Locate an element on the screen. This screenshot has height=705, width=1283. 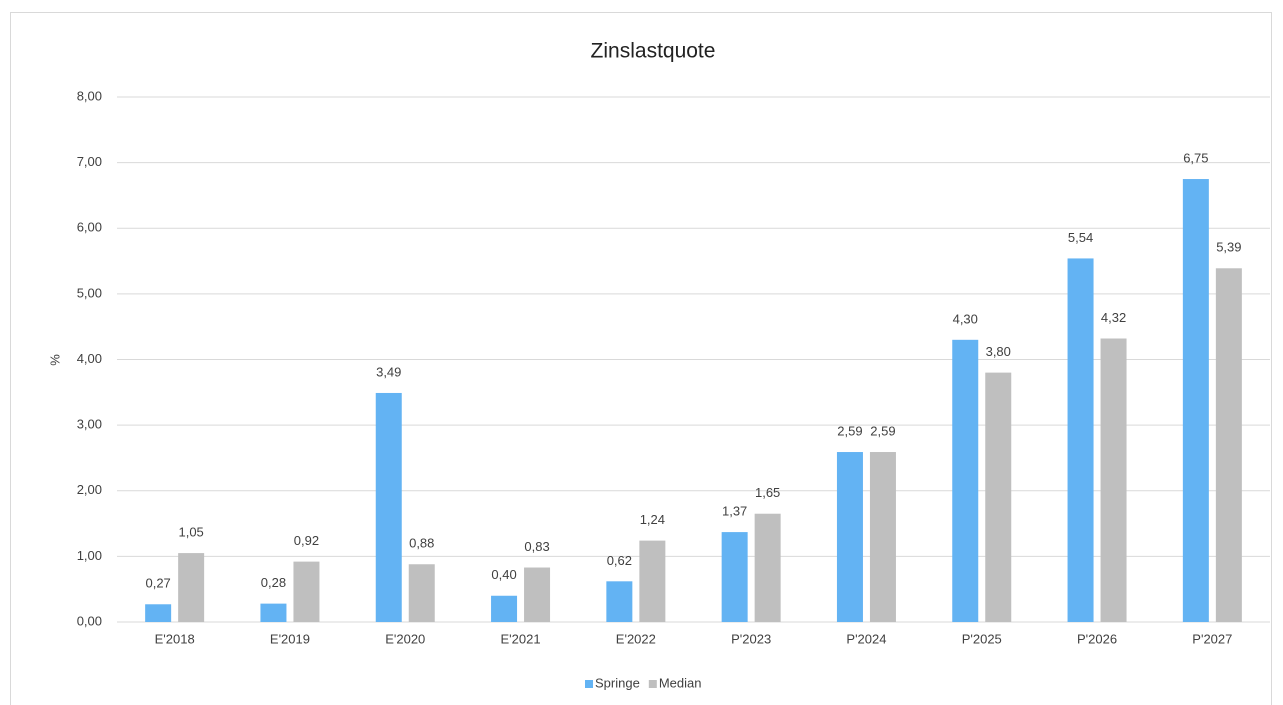
x-tick-label: P'2023 is located at coordinates (751, 638).